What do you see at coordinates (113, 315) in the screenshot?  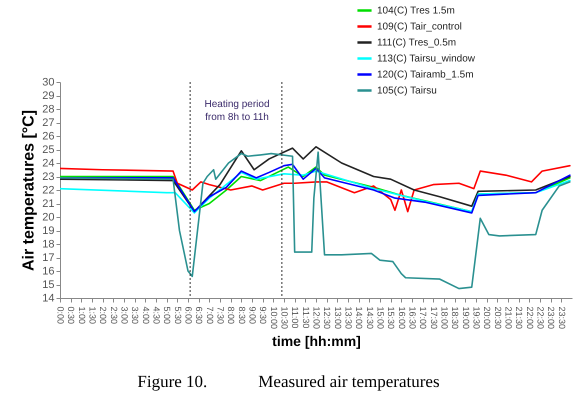 I see `x-tick-label: 2:30` at bounding box center [113, 315].